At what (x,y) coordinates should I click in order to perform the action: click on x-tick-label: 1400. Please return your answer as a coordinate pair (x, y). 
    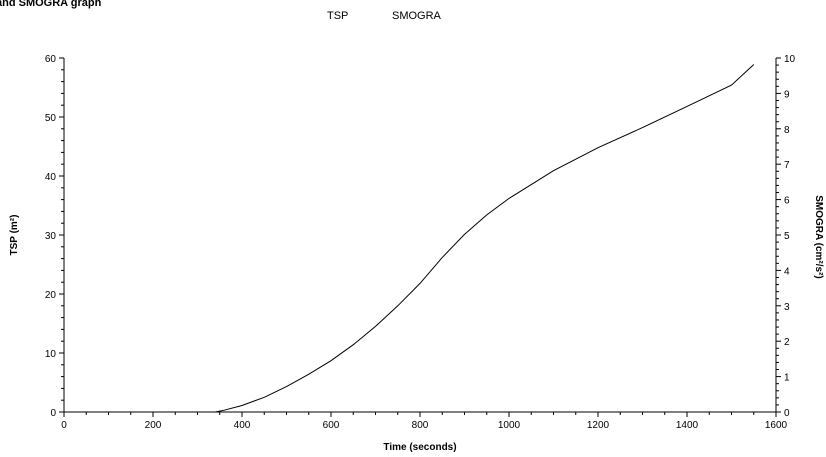
    Looking at the image, I should click on (687, 425).